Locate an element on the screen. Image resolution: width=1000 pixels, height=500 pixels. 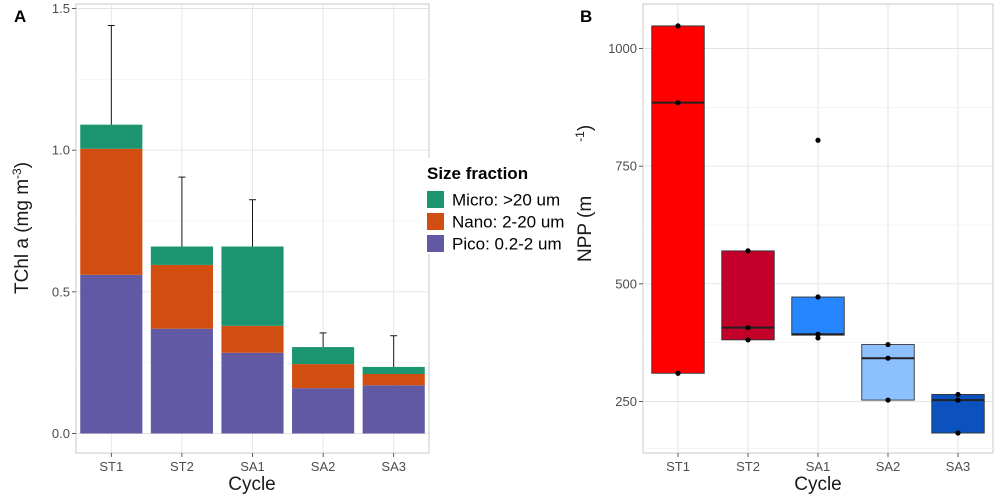
panel-b-x-tick-label: SA1 is located at coordinates (818, 466).